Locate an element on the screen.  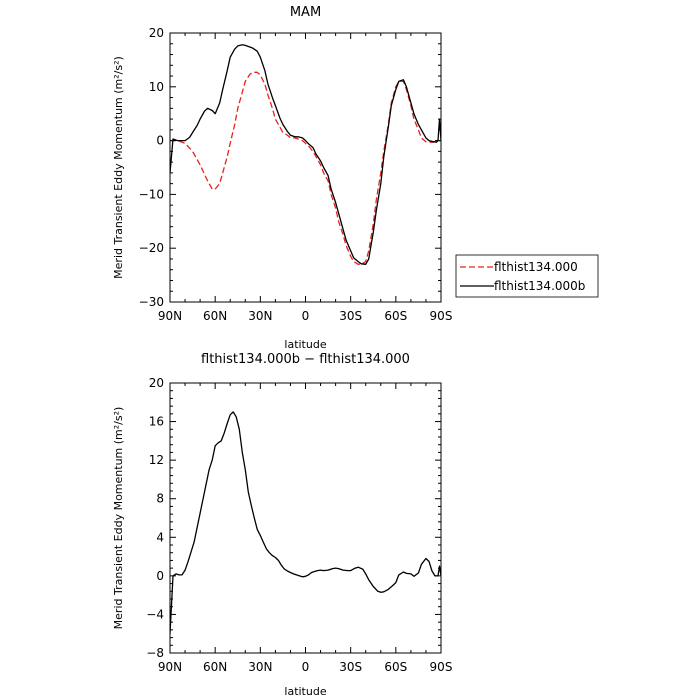
series-line-flthist134-000b is located at coordinates (305, 154).